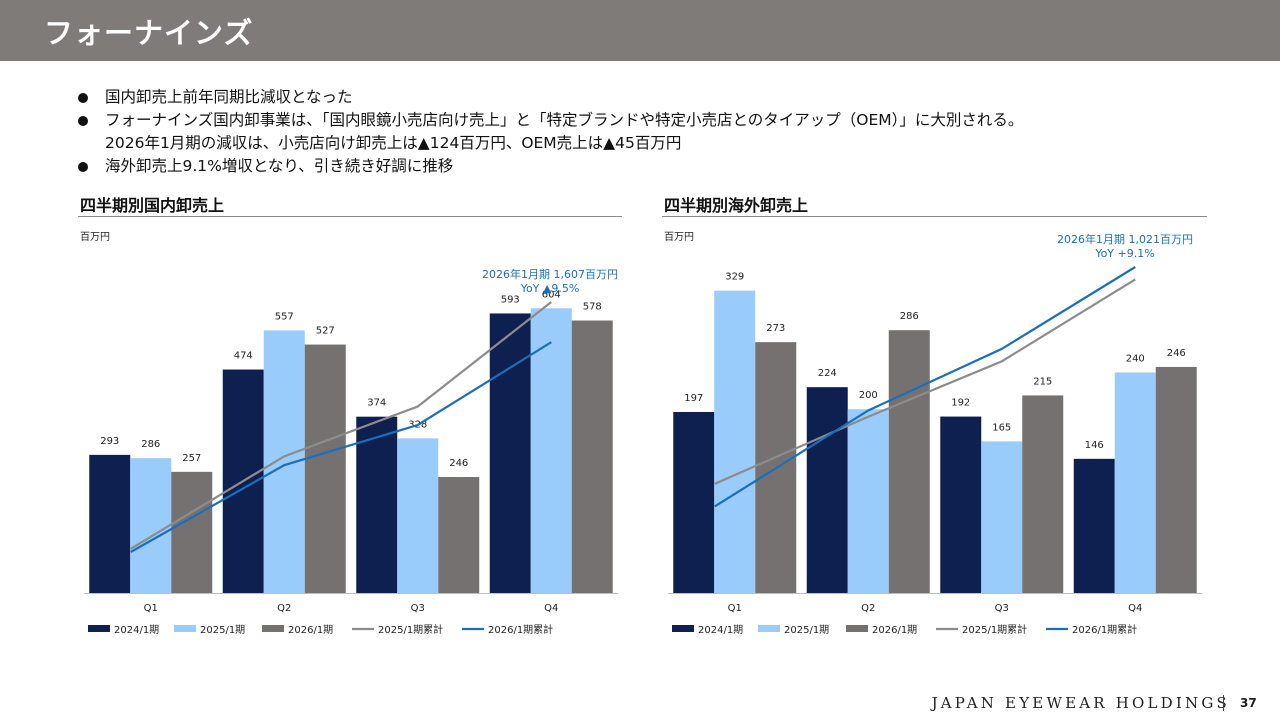 This screenshot has width=1280, height=720. What do you see at coordinates (736, 205) in the screenshot?
I see `overseas-chart-title: 四半期別海外卸売上` at bounding box center [736, 205].